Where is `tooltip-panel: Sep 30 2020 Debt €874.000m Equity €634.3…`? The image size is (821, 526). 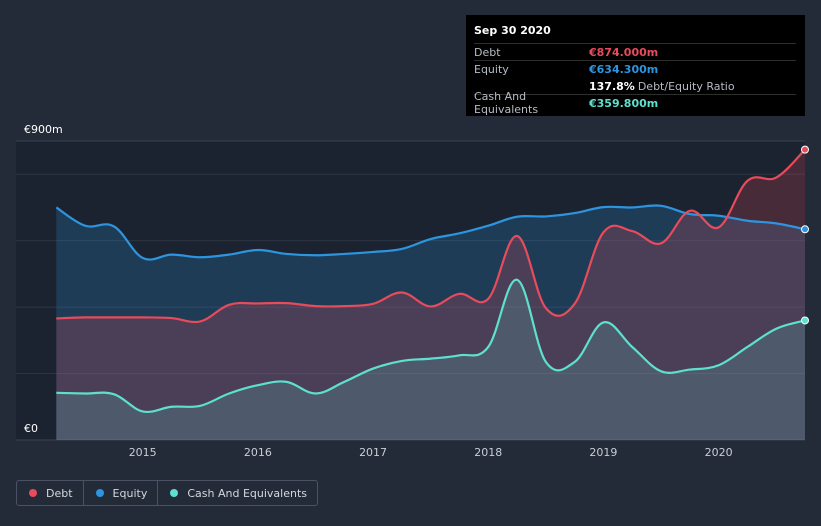
tooltip-panel: Sep 30 2020 Debt €874.000m Equity €634.3… is located at coordinates (635, 65).